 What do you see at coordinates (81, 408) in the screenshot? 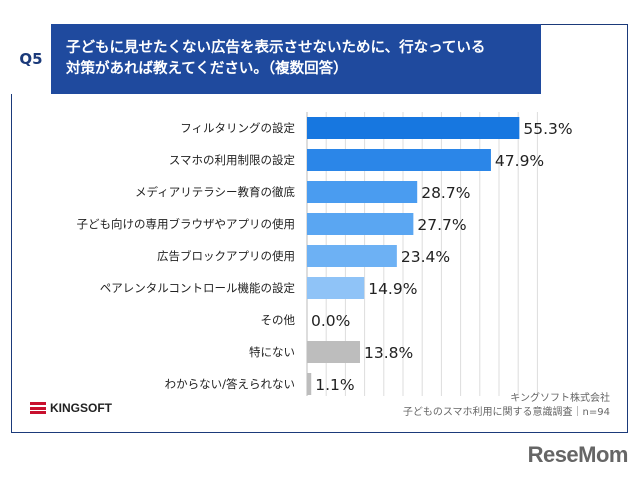
I see `kingsoft-logo-text: KINGSOFT` at bounding box center [81, 408].